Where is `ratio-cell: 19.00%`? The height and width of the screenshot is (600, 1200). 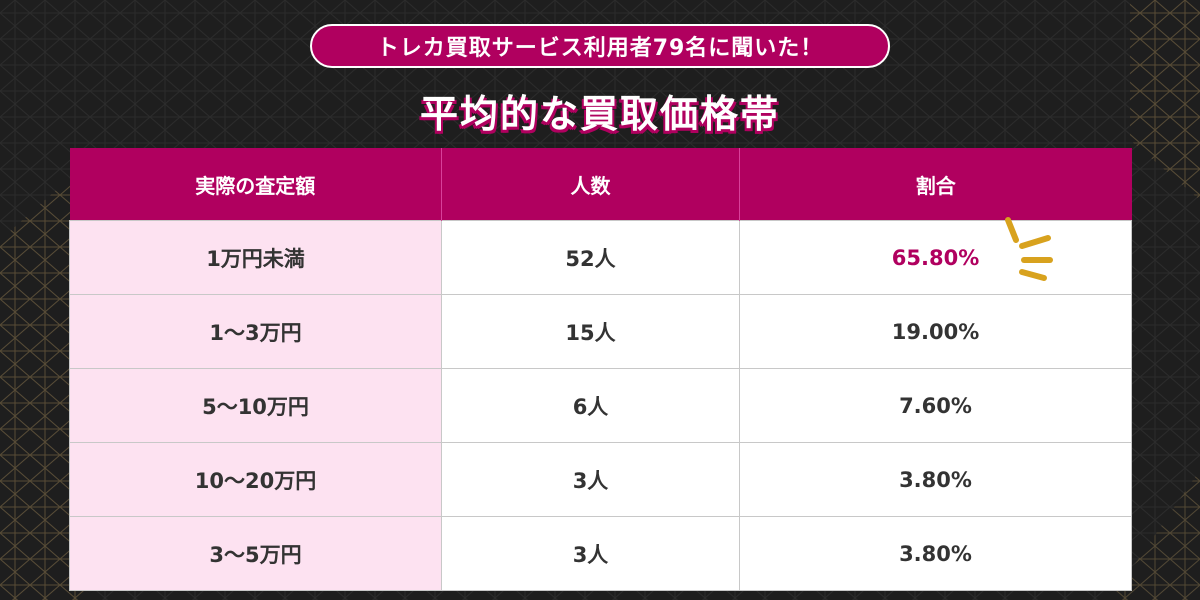
ratio-cell: 19.00% is located at coordinates (935, 331).